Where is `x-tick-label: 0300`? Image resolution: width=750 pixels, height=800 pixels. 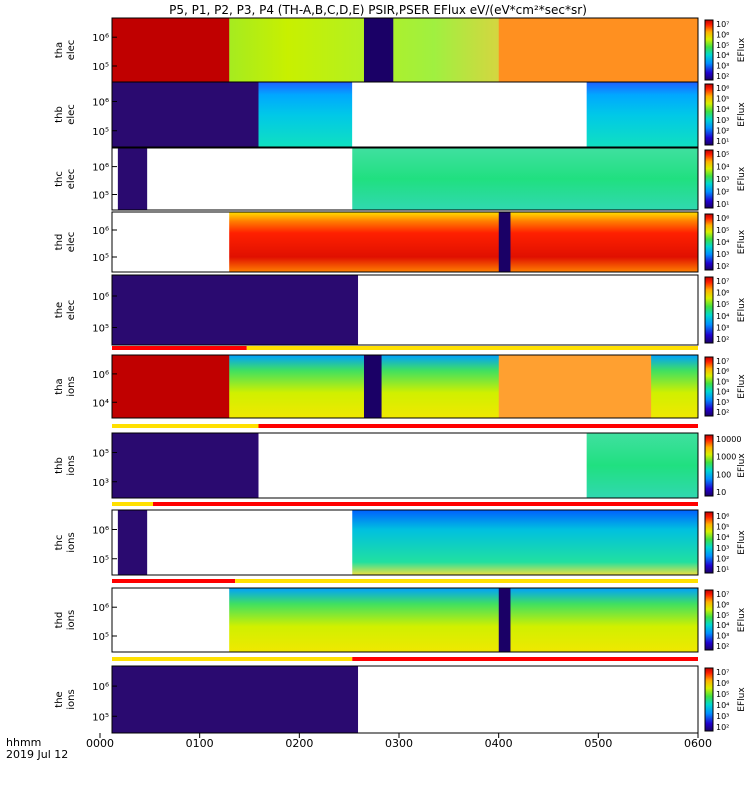
x-tick-label: 0300 is located at coordinates (399, 743).